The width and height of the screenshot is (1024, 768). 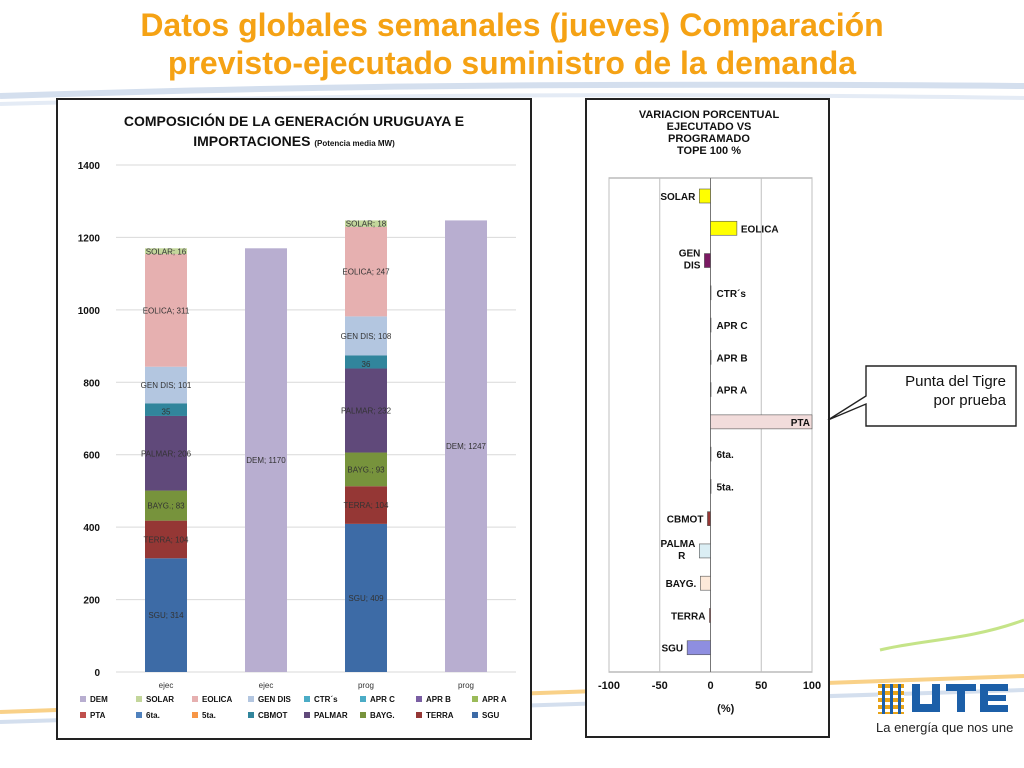 I want to click on chart-title-line-1: VARIACION PORCENTUAL, so click(x=709, y=115).